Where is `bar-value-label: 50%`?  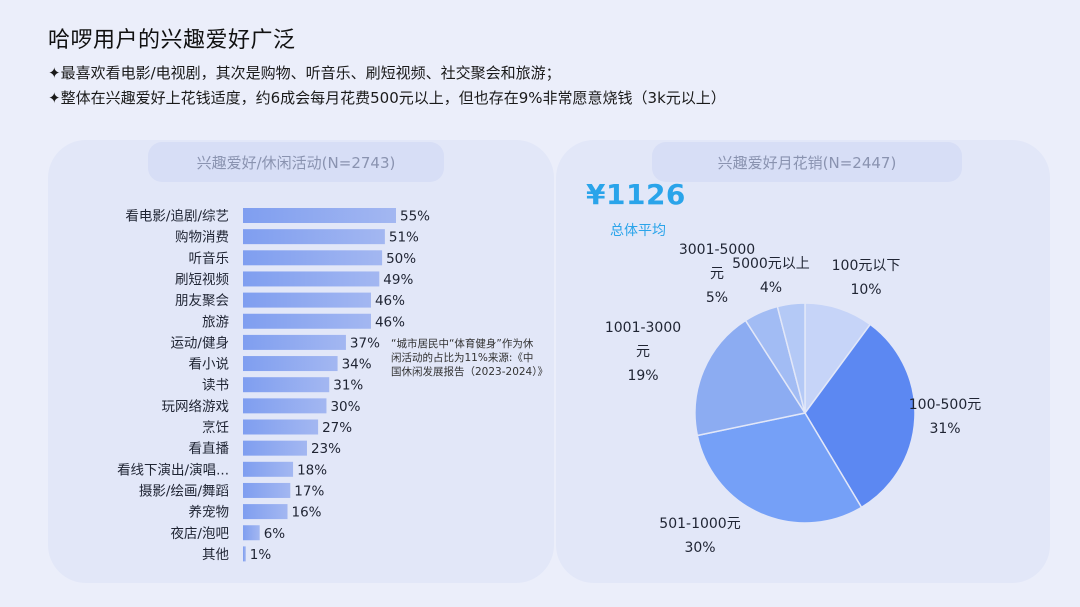
bar-value-label: 50% is located at coordinates (401, 259).